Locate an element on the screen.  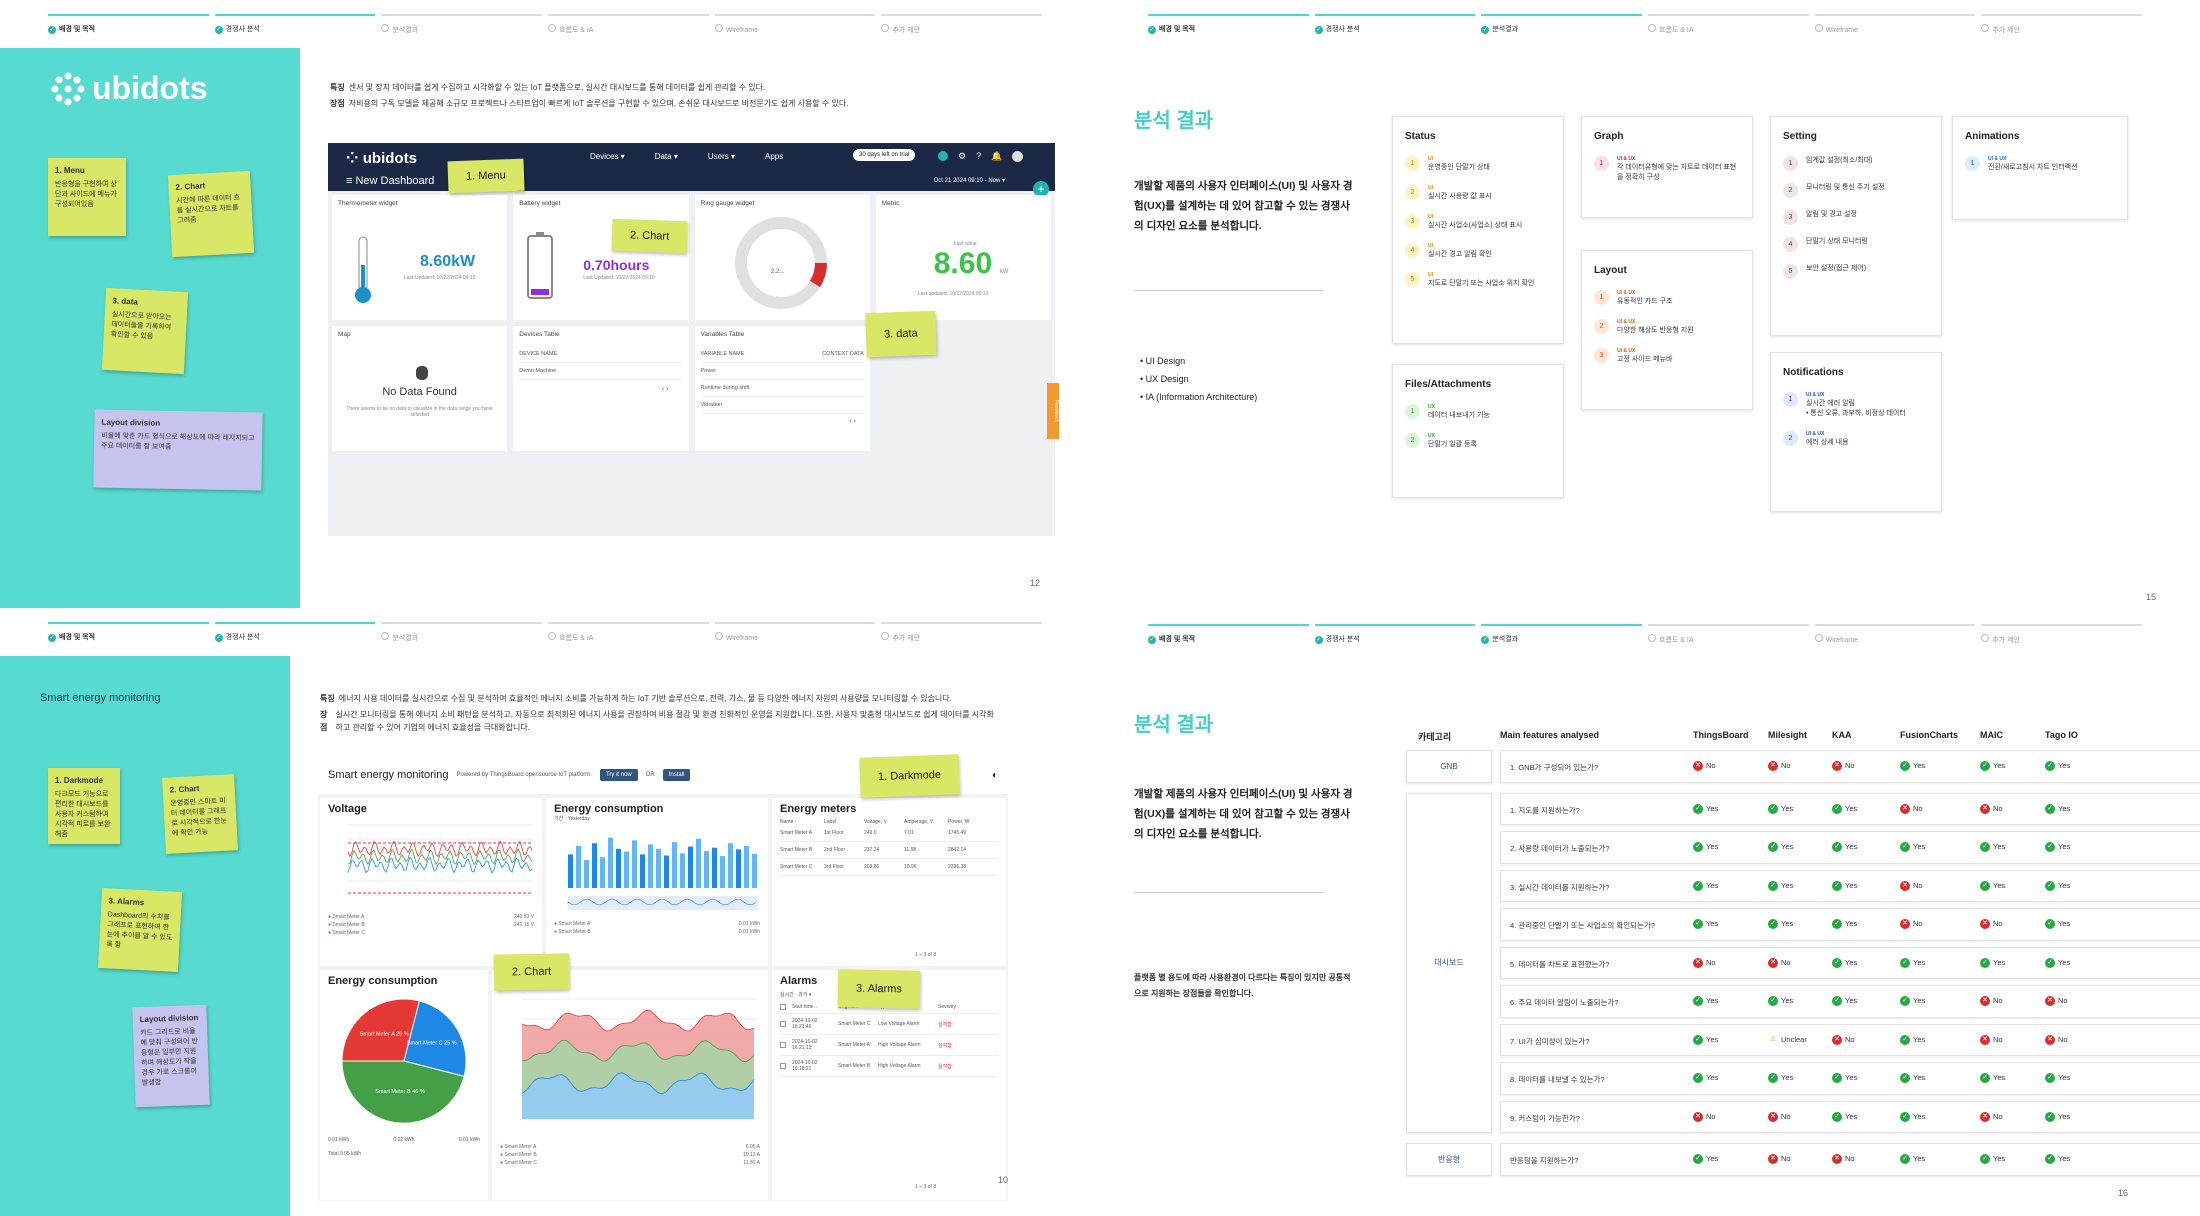
list-item: 2 UI & UX 다양한 해상도 반응형 지원 is located at coordinates (1667, 327).